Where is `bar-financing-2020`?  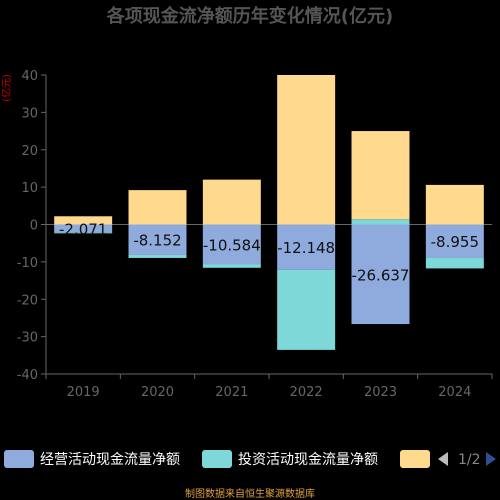 bar-financing-2020 is located at coordinates (157, 207).